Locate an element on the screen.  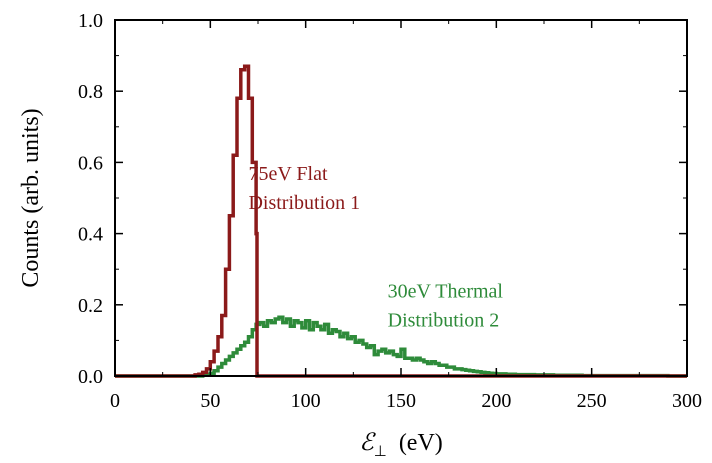
annotation-label: 30eV Thermal is located at coordinates (446, 292).